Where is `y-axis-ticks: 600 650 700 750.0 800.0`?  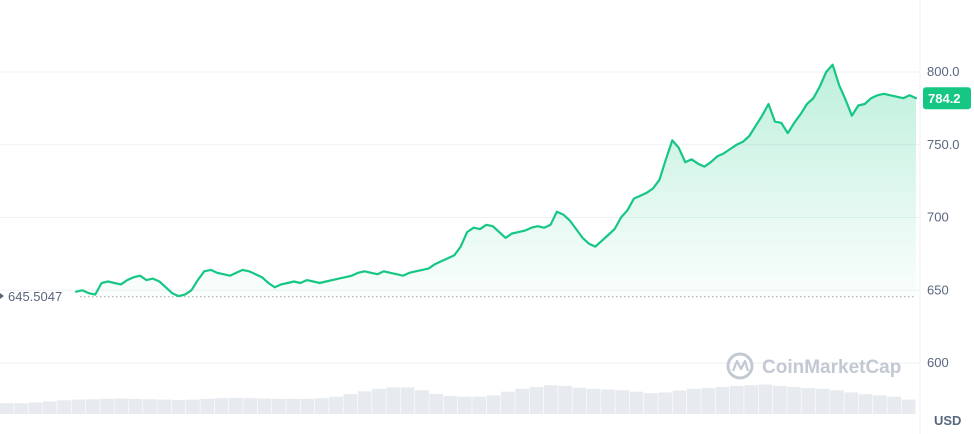
y-axis-ticks: 600 650 700 750.0 800.0 is located at coordinates (943, 217).